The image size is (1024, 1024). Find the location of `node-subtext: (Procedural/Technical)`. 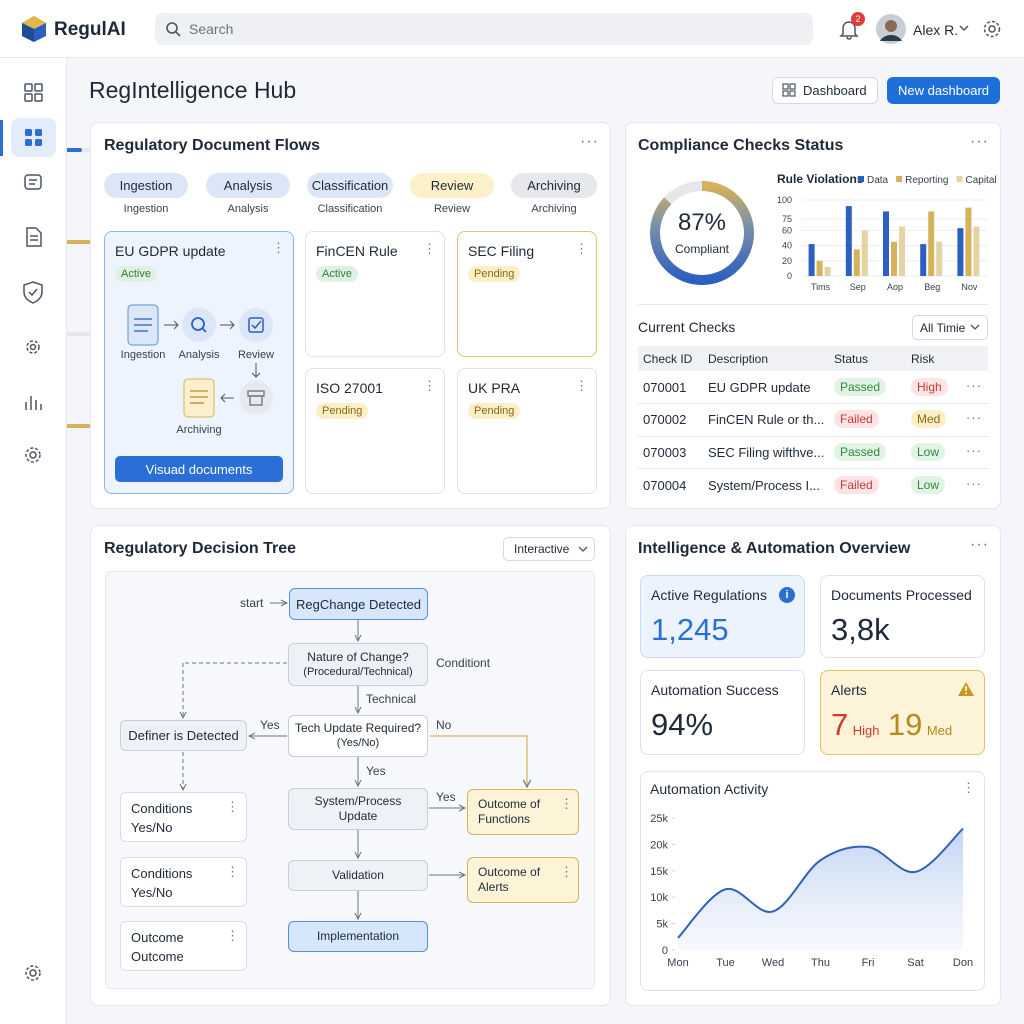

node-subtext: (Procedural/Technical) is located at coordinates (358, 671).